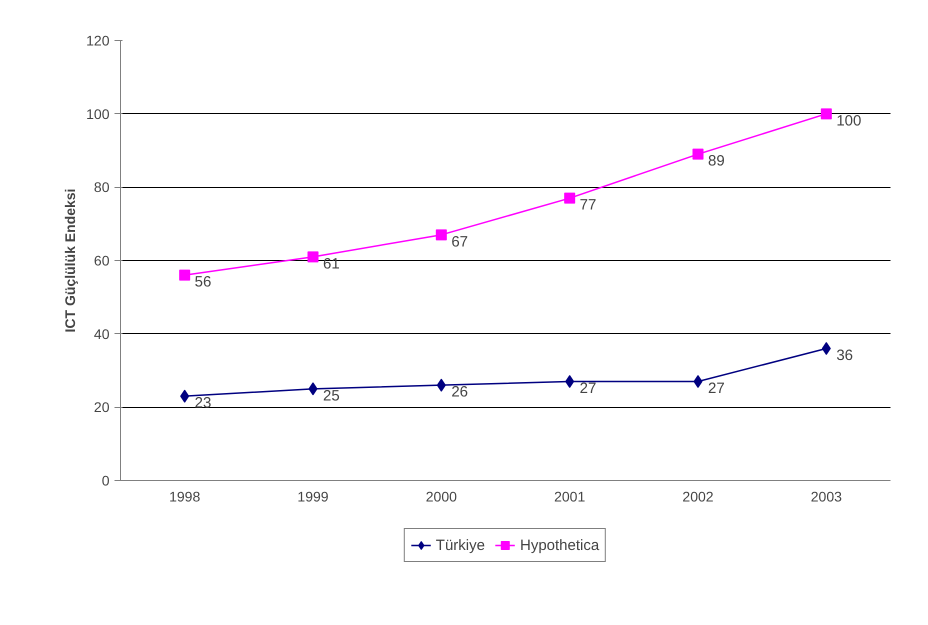 This screenshot has height=625, width=928. Describe the element at coordinates (102, 187) in the screenshot. I see `y-tick-label: 80` at that location.